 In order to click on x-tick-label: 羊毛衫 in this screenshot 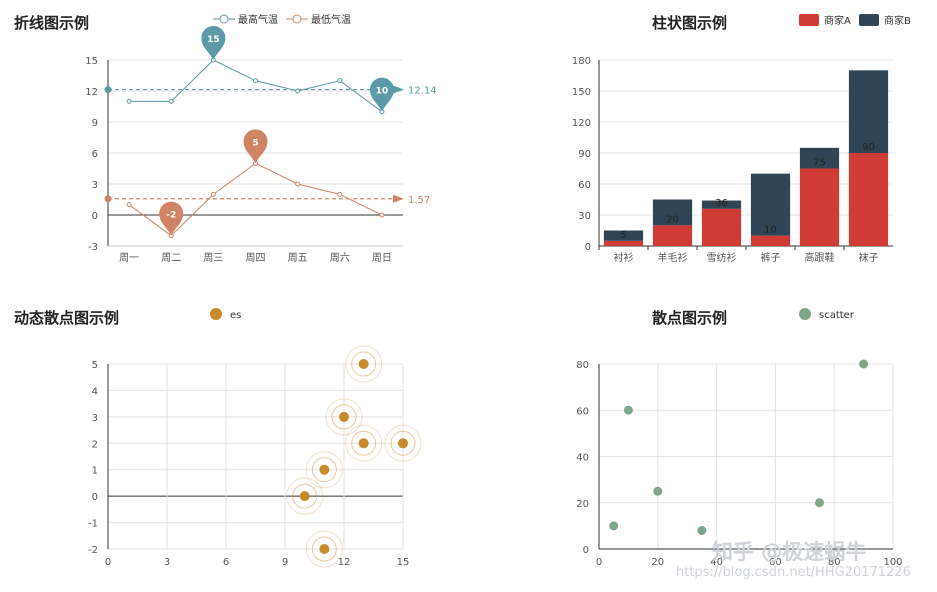, I will do `click(673, 257)`.